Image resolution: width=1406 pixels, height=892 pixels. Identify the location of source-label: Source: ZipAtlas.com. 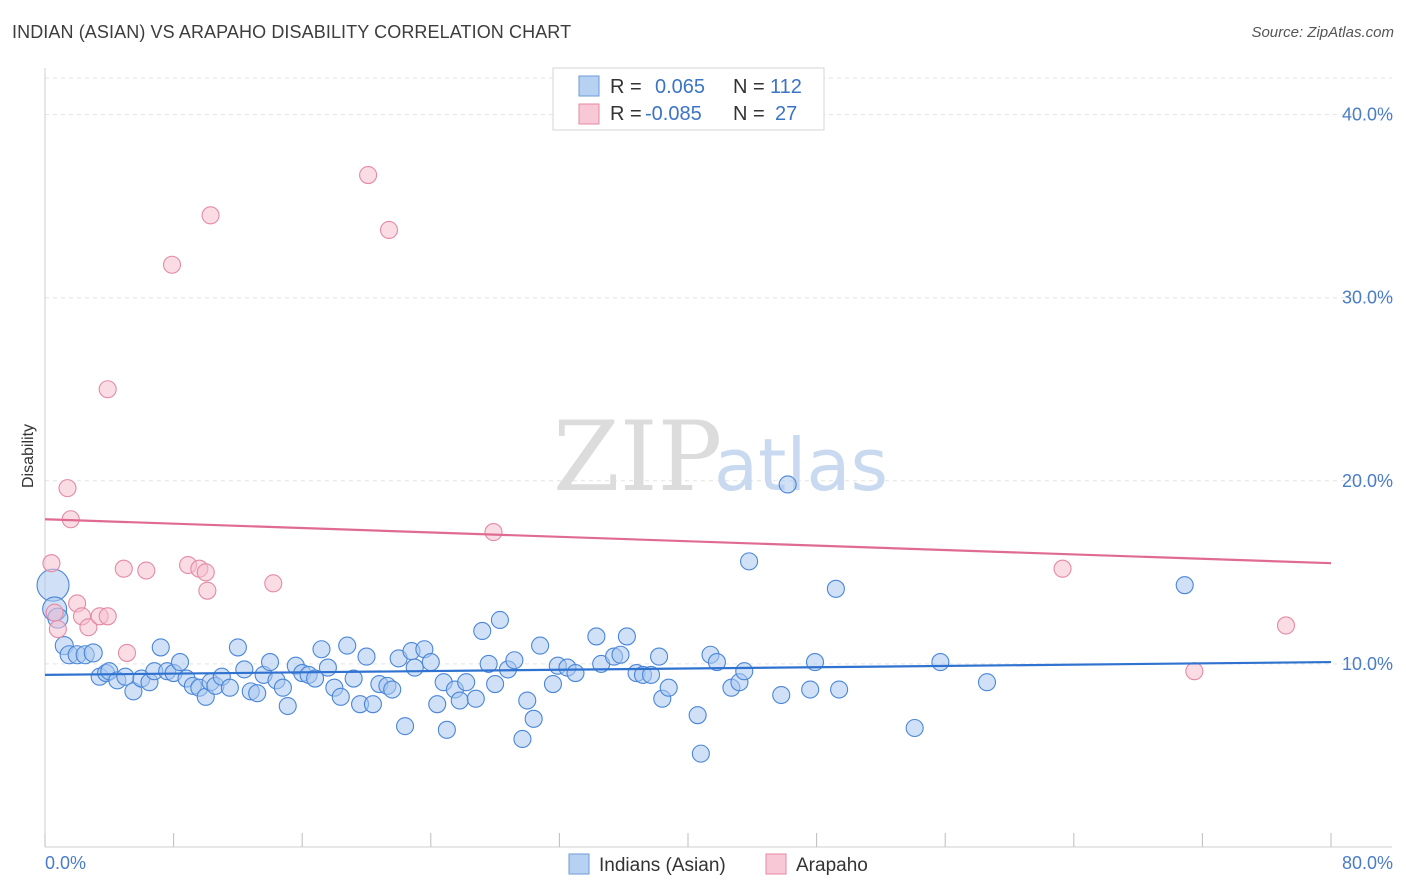
(1322, 32).